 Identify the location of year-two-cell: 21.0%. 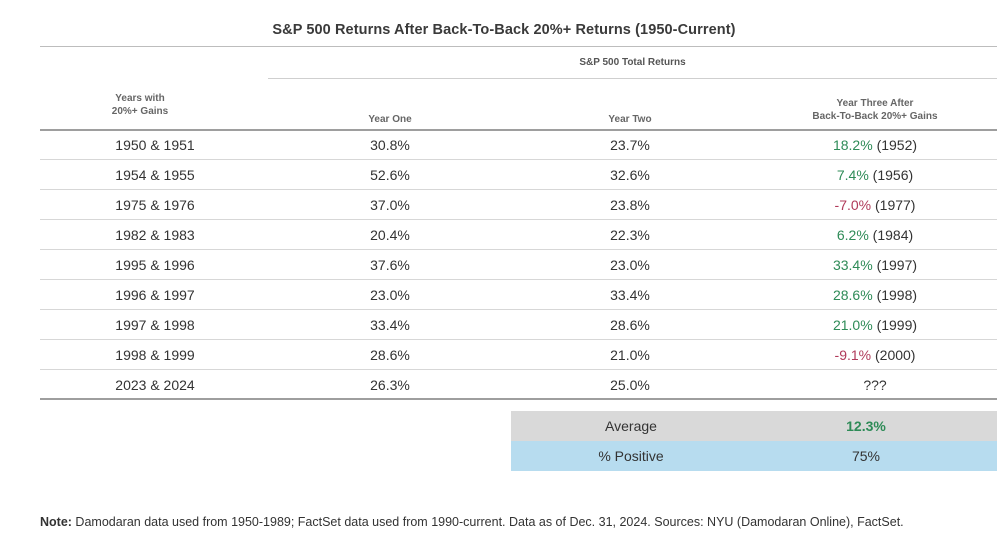
(630, 355).